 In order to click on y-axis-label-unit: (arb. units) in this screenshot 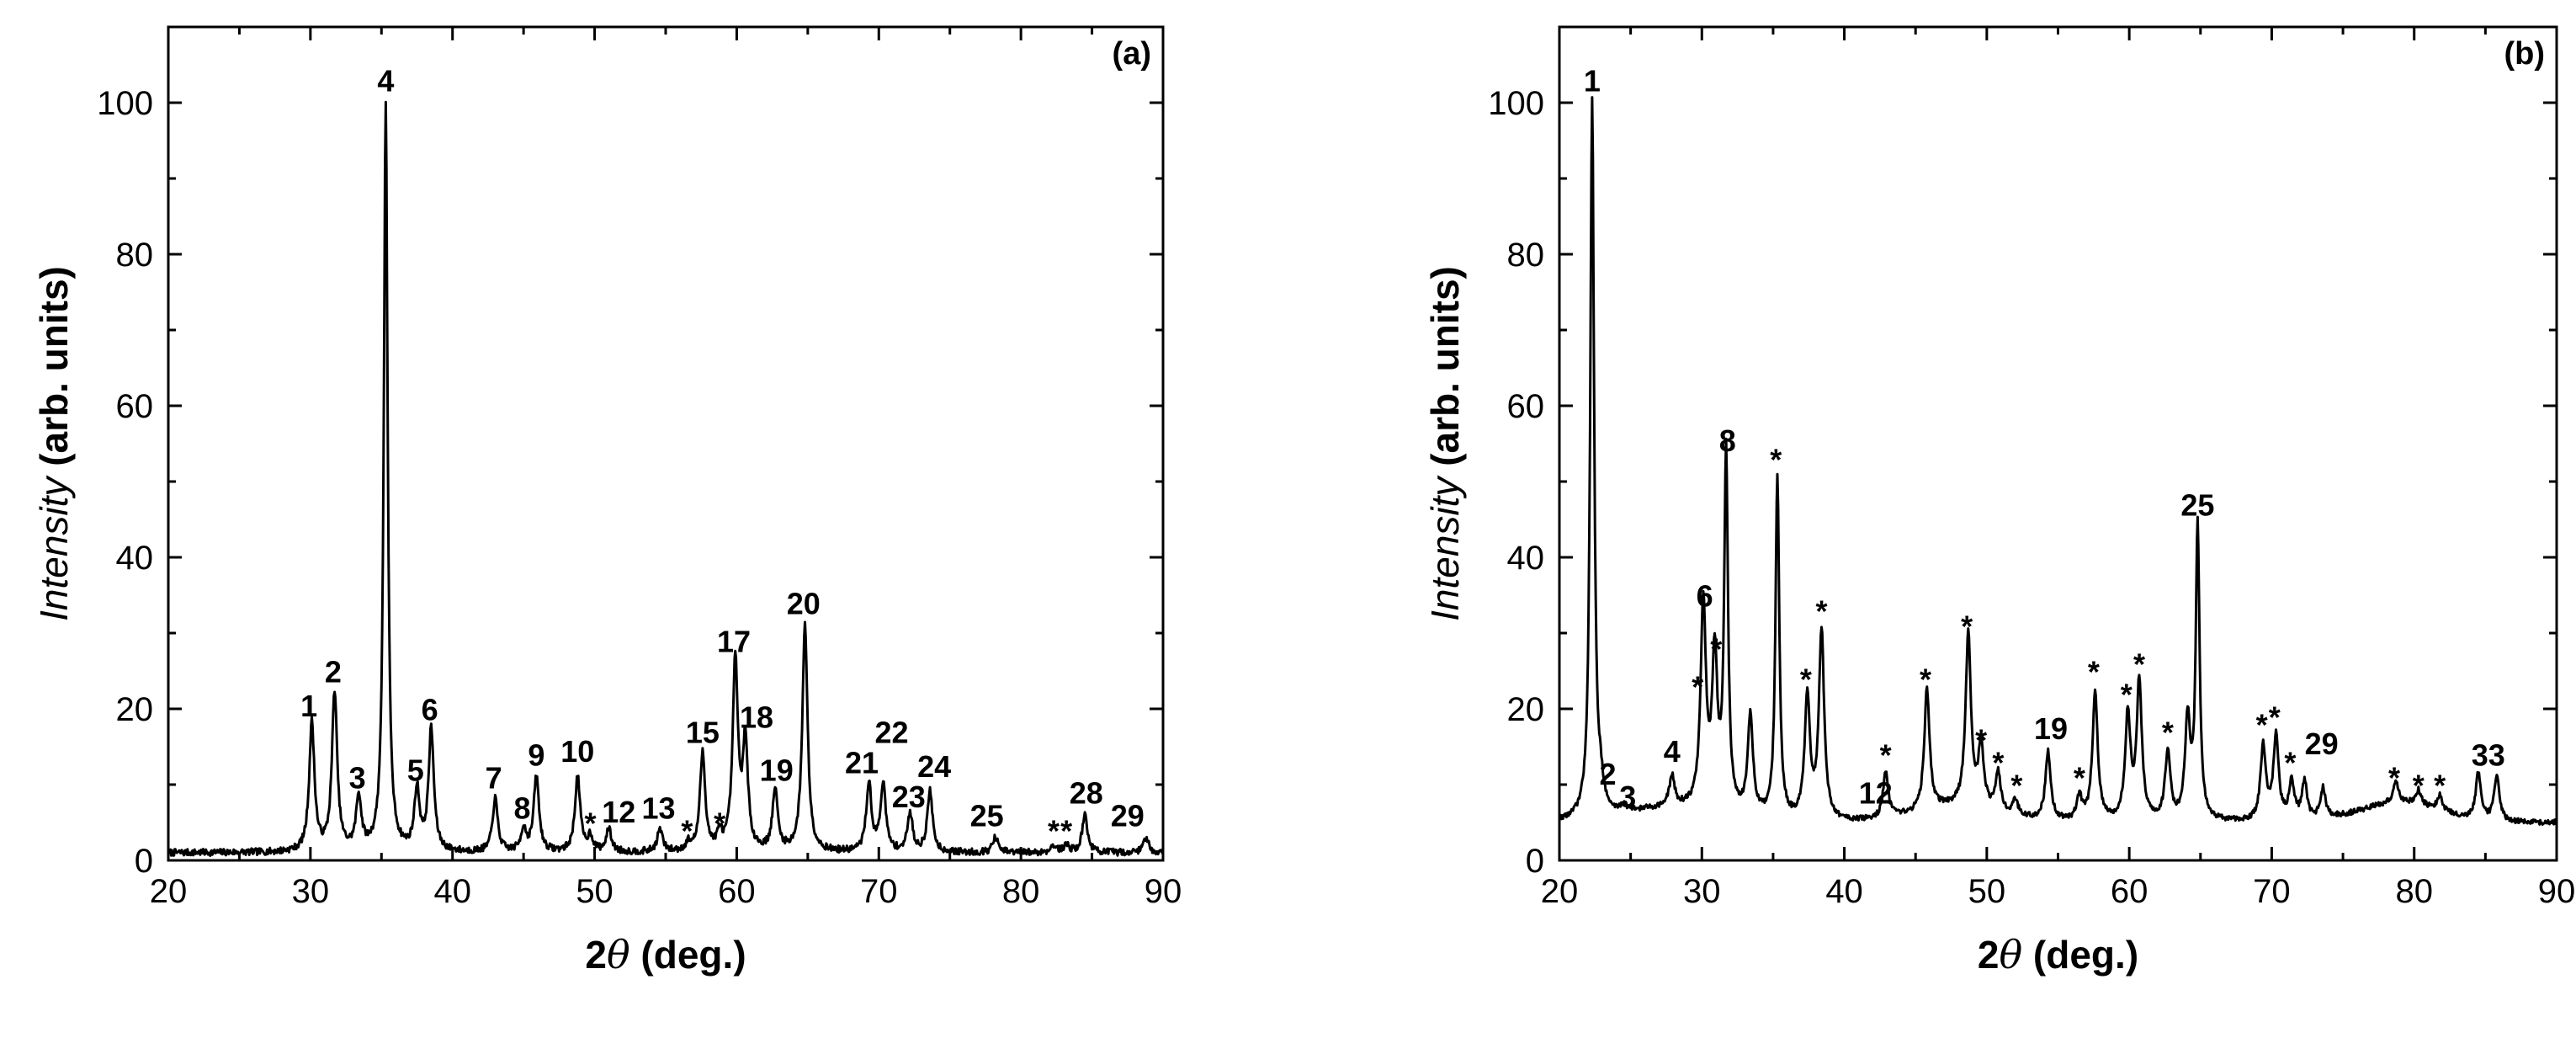, I will do `click(54, 371)`.